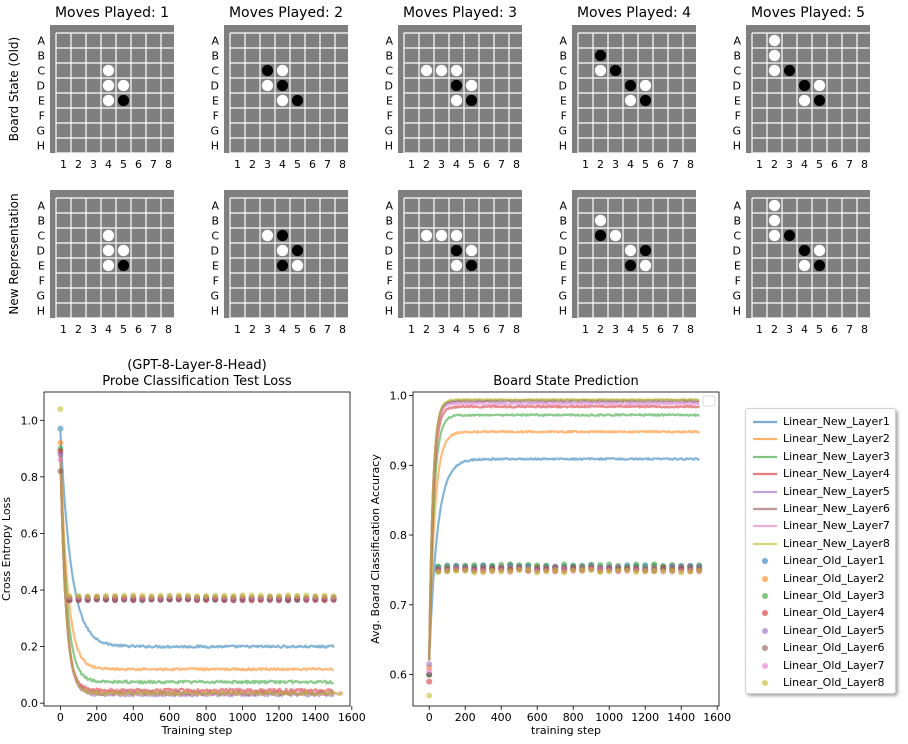  What do you see at coordinates (200, 551) in the screenshot?
I see `plot-series` at bounding box center [200, 551].